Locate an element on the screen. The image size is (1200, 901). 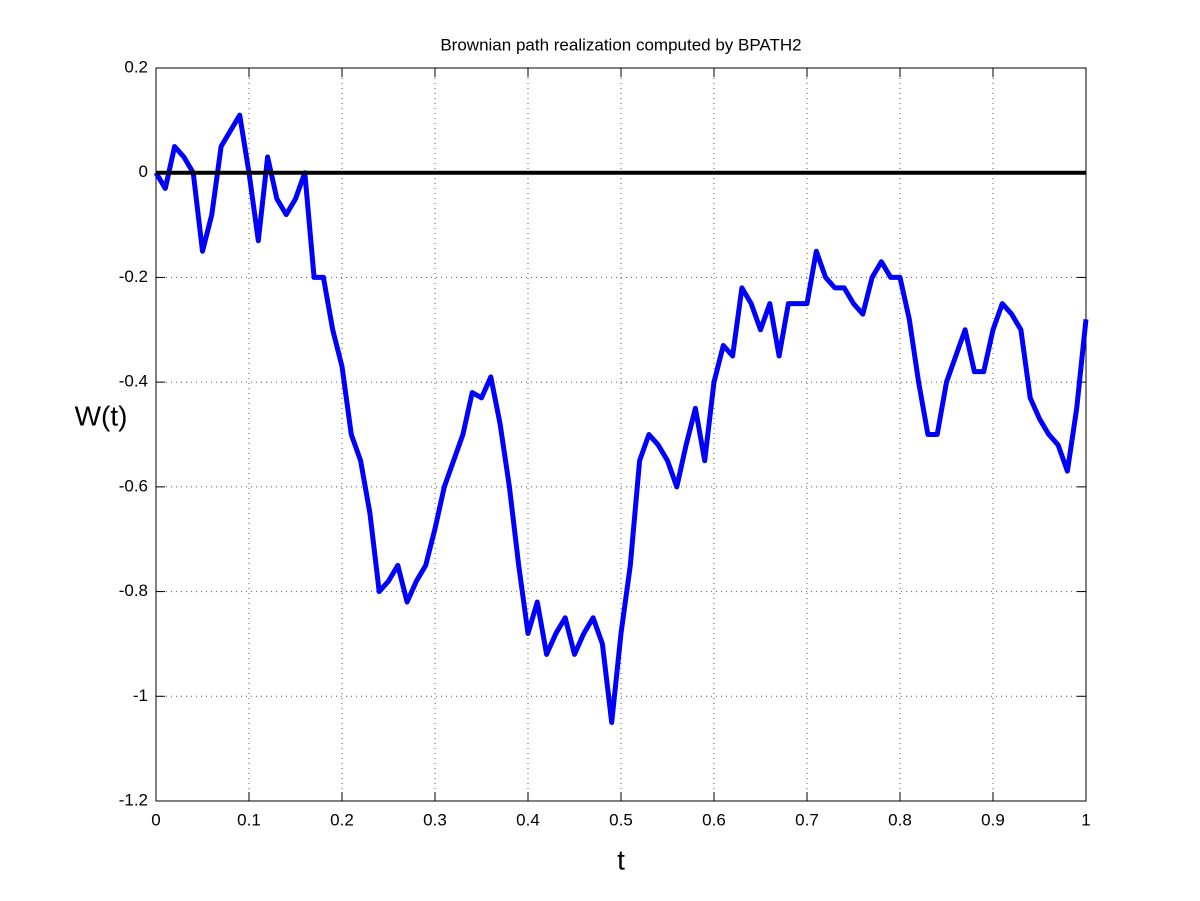
x-tick-label: 0.2 is located at coordinates (342, 819).